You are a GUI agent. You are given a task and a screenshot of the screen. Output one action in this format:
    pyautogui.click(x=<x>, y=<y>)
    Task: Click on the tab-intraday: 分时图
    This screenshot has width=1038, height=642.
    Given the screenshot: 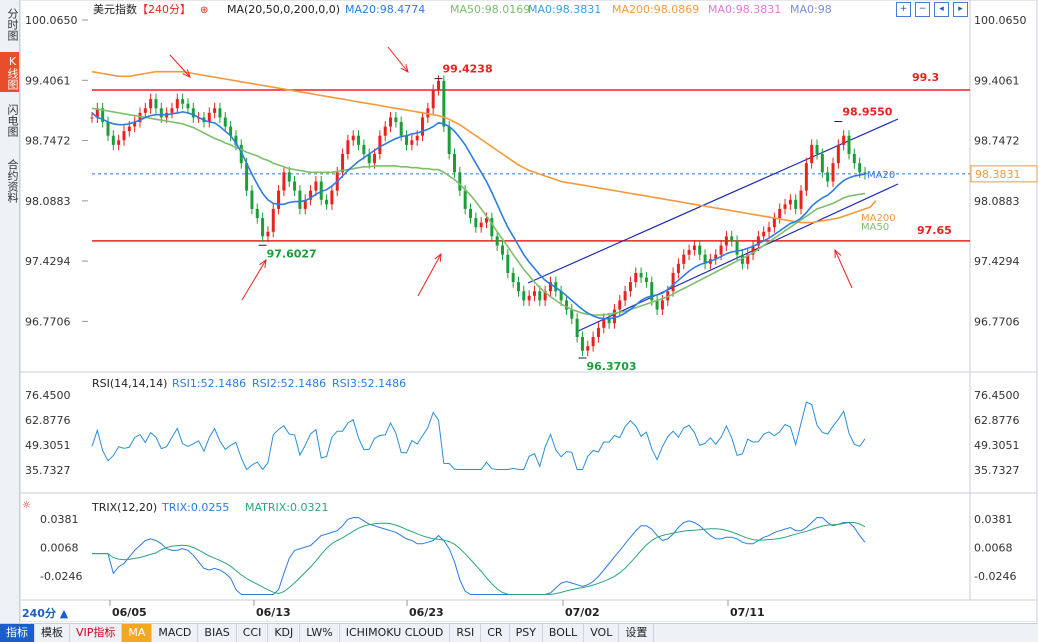 What is the action you would take?
    pyautogui.click(x=12, y=24)
    